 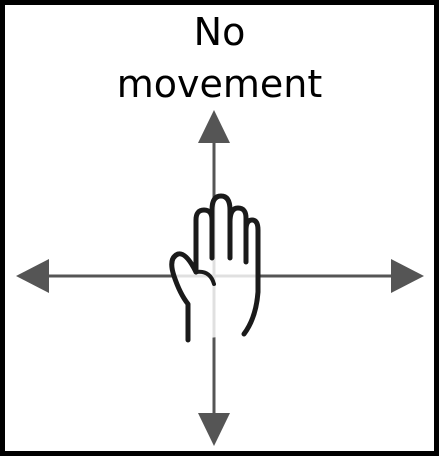 What do you see at coordinates (32, 276) in the screenshot?
I see `arrow-left-icon` at bounding box center [32, 276].